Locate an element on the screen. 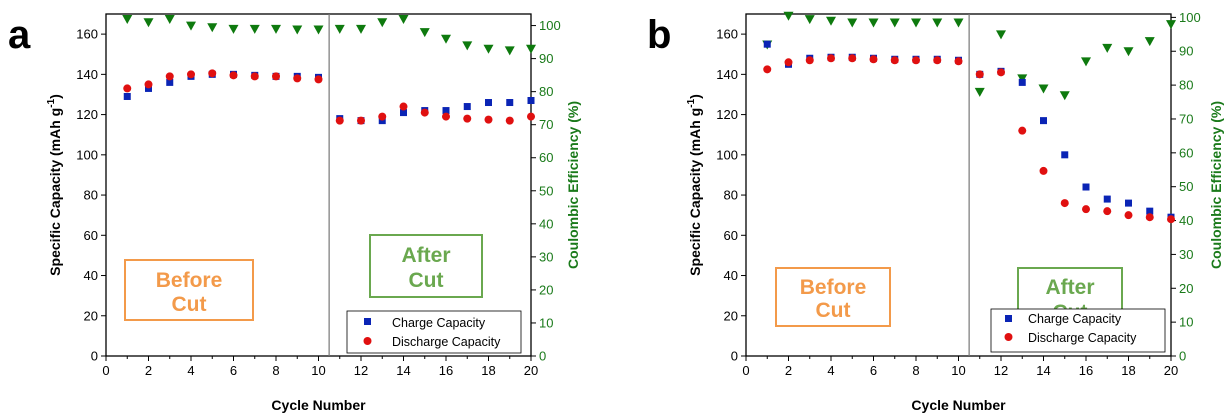 The height and width of the screenshot is (416, 1231). before-cut-label-line2: Cut is located at coordinates (833, 310).